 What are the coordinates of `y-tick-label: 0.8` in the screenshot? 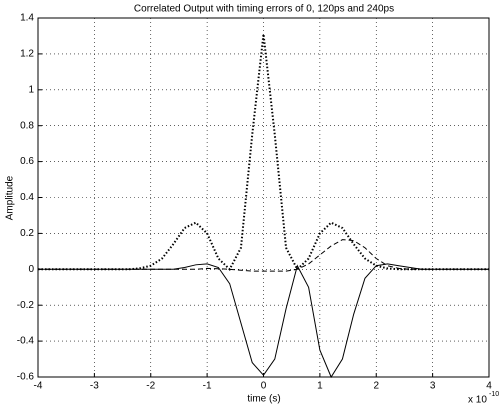 It's located at (27, 125).